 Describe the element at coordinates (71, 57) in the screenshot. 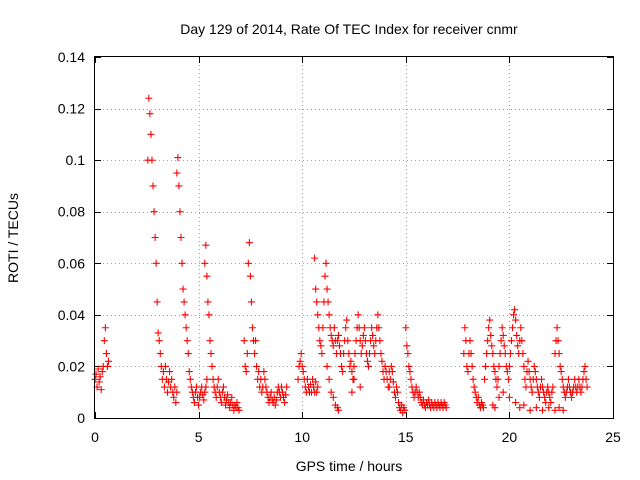

I see `y-tick-label: 0.14` at that location.